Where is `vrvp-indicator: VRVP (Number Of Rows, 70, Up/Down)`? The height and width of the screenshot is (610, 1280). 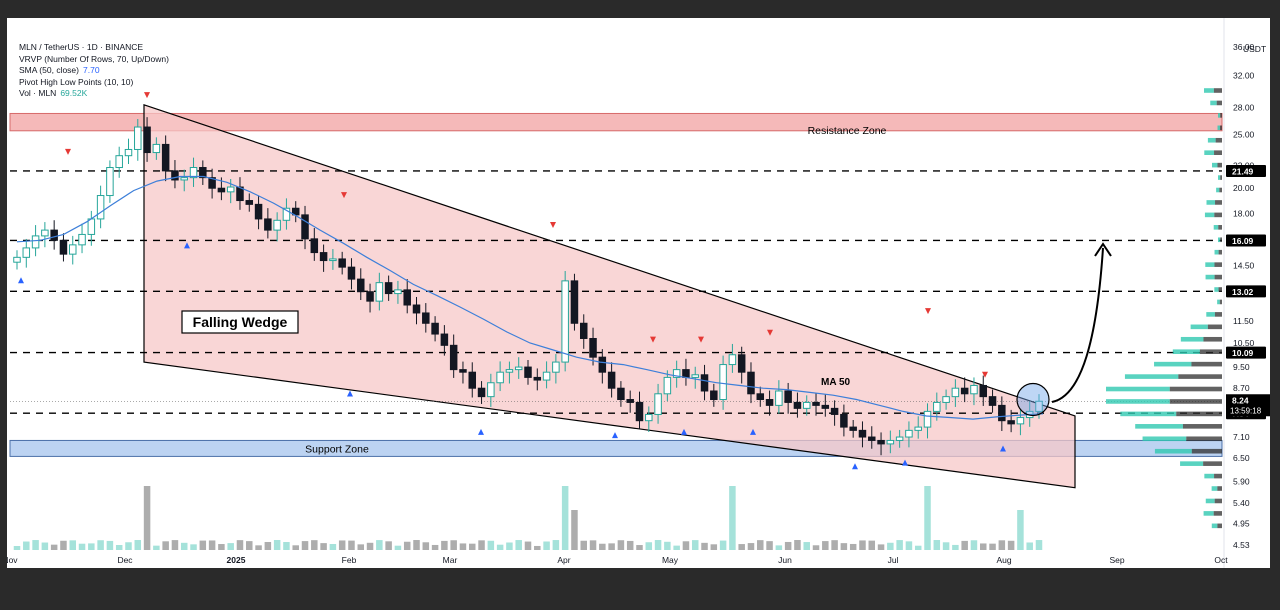
vrvp-indicator: VRVP (Number Of Rows, 70, Up/Down) is located at coordinates (94, 60).